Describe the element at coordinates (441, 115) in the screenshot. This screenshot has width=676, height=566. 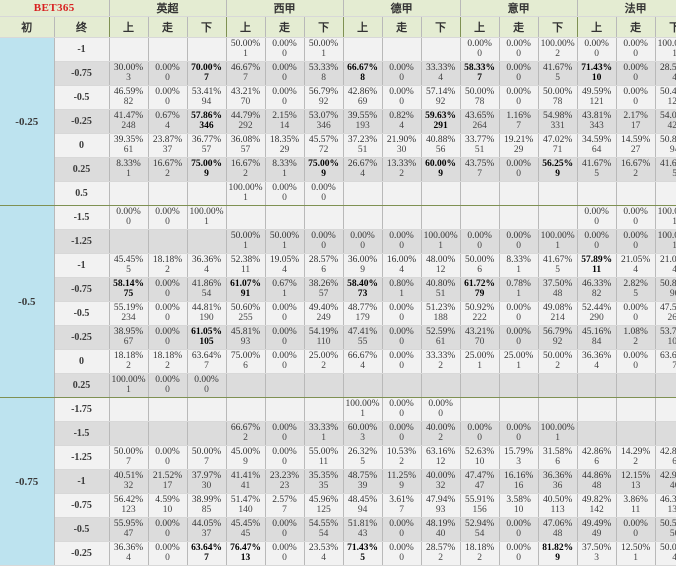
I see `cell-percent: 59.63%` at that location.